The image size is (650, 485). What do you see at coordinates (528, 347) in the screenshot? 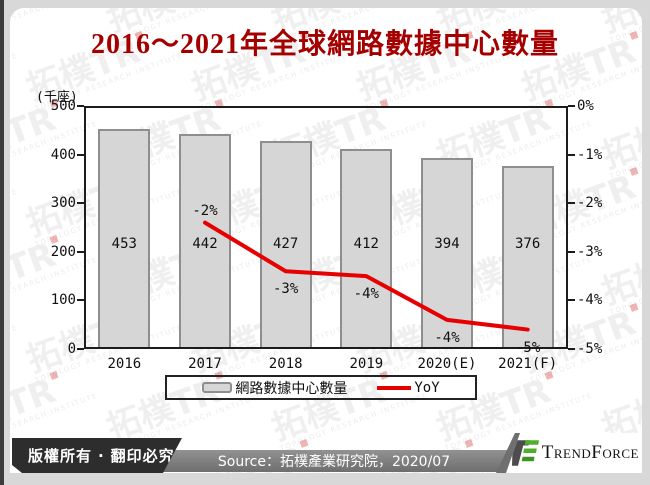
I see `yoy-point-label: -5%` at bounding box center [528, 347].